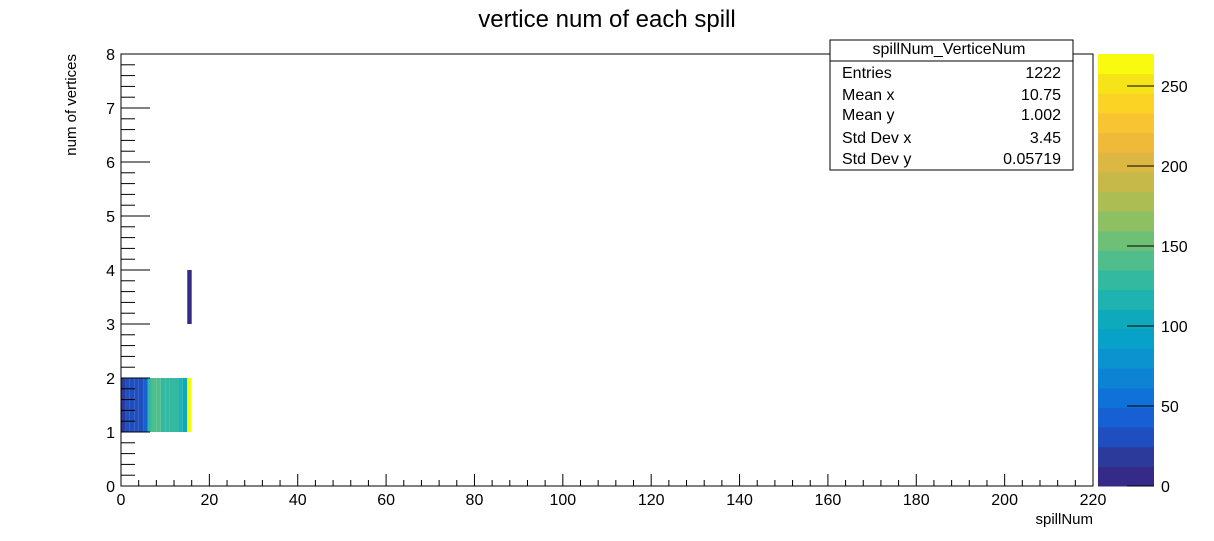 The height and width of the screenshot is (541, 1214). What do you see at coordinates (110, 325) in the screenshot?
I see `y-tick-label: 3` at bounding box center [110, 325].